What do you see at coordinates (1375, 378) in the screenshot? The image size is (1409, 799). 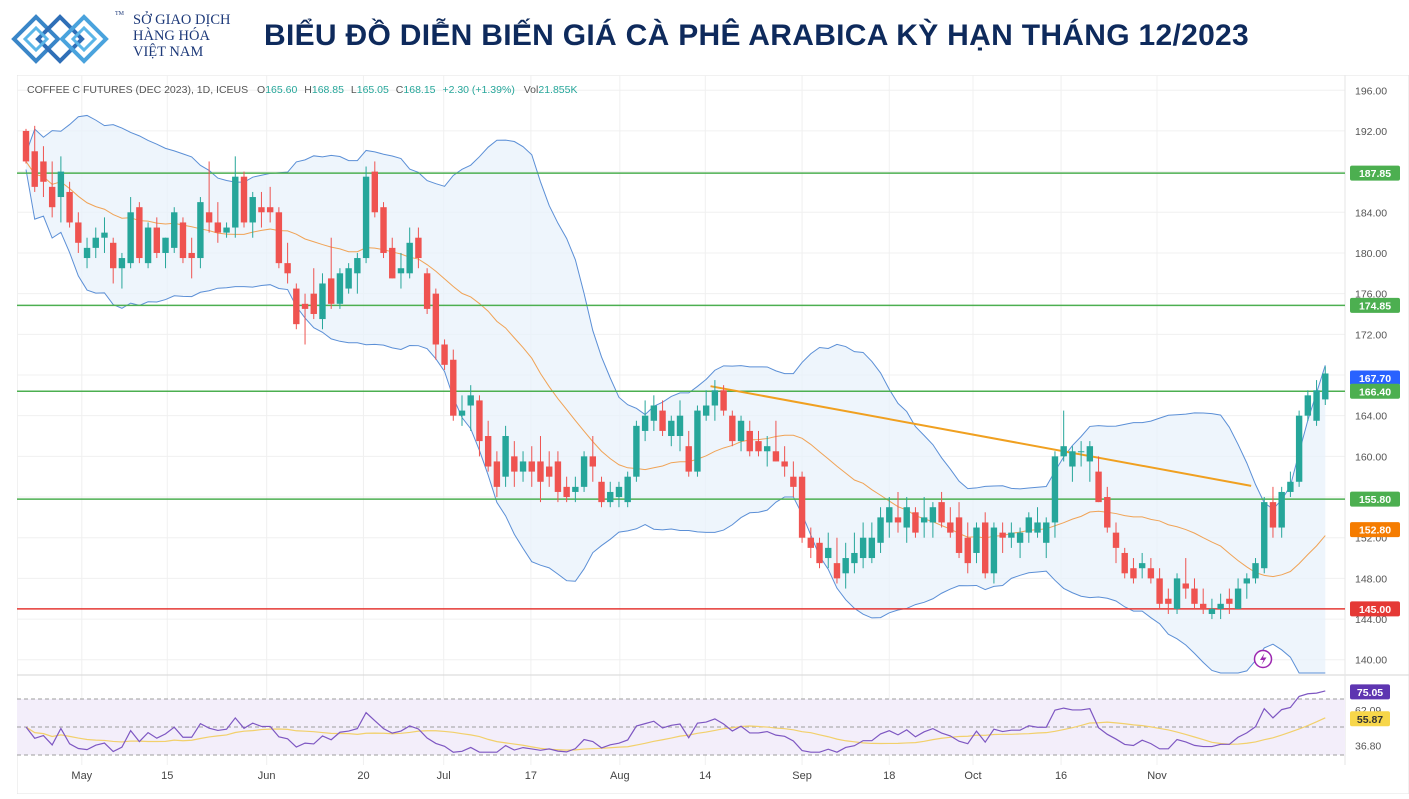 I see `price-badge-l3: 167.70` at bounding box center [1375, 378].